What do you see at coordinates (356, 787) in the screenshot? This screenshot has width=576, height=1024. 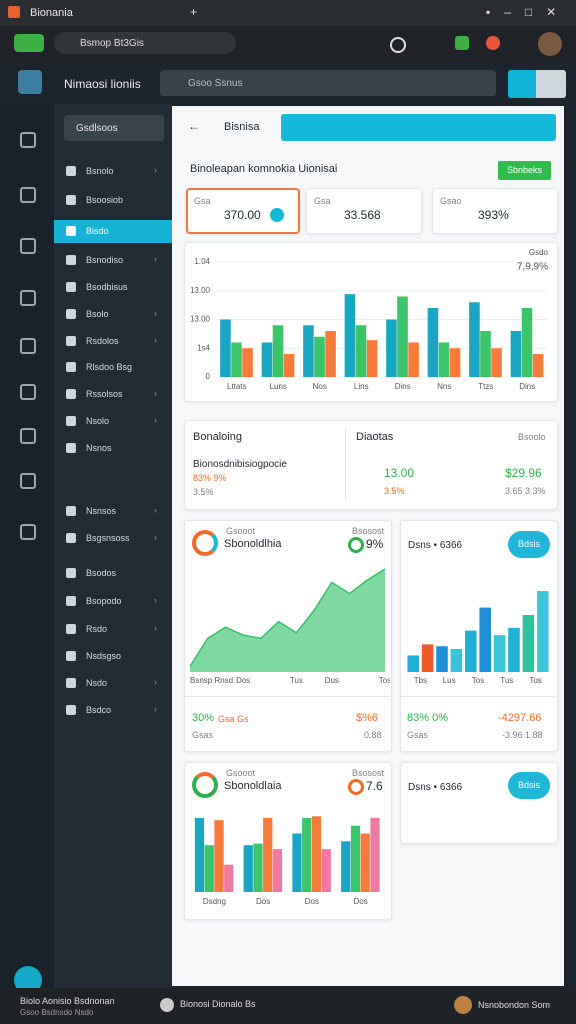 I see `badge-icon` at bounding box center [356, 787].